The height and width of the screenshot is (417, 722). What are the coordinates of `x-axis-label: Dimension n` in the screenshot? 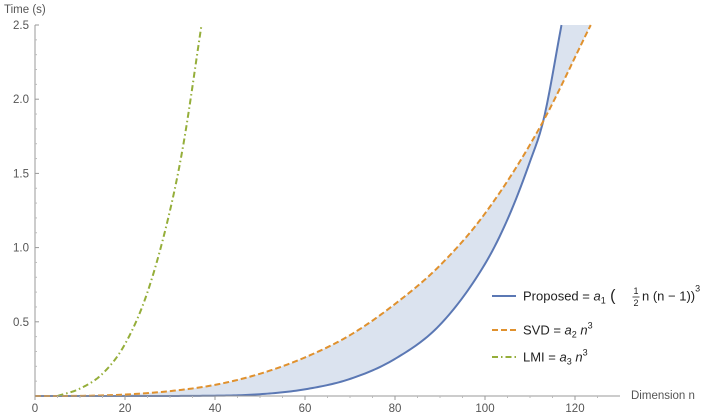 It's located at (663, 396).